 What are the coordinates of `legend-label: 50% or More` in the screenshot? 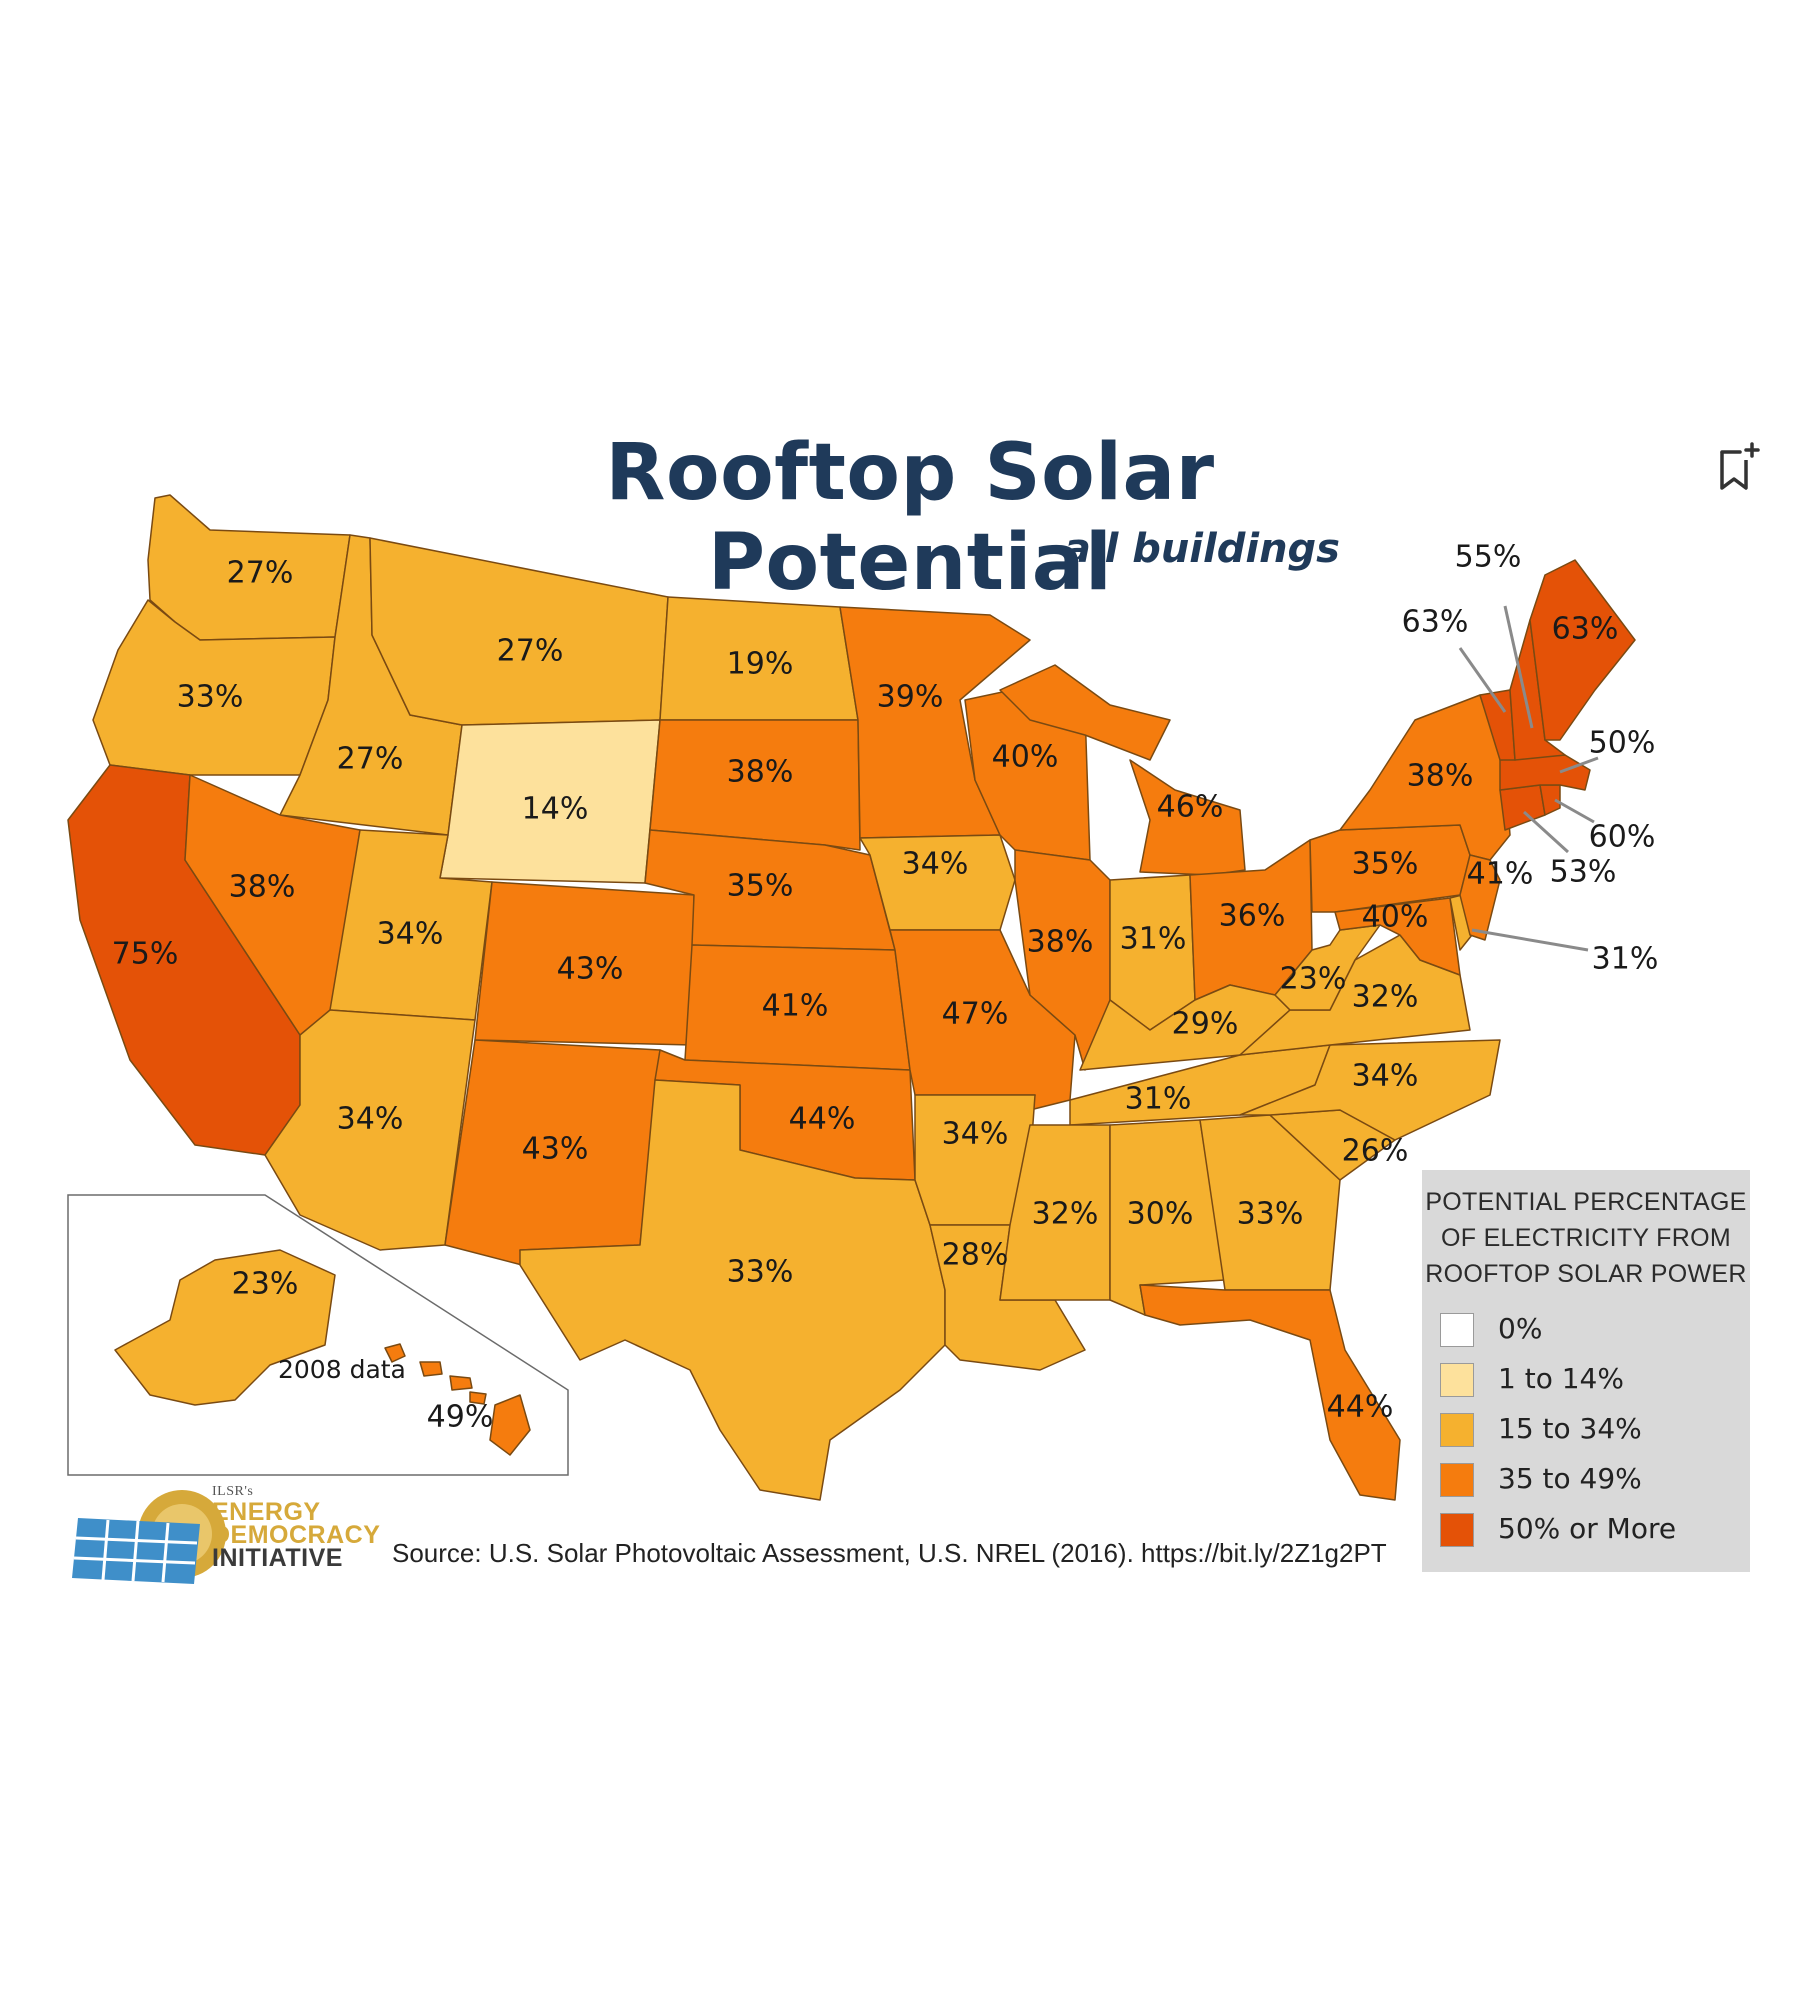 It's located at (1587, 1528).